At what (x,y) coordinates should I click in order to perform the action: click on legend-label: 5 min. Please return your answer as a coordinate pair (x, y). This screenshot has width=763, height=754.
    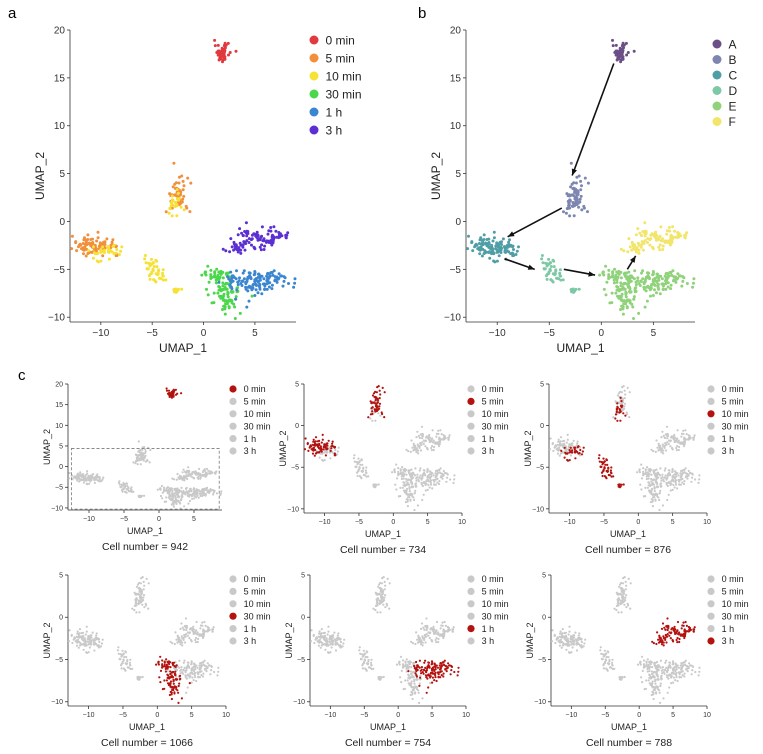
    Looking at the image, I should click on (255, 592).